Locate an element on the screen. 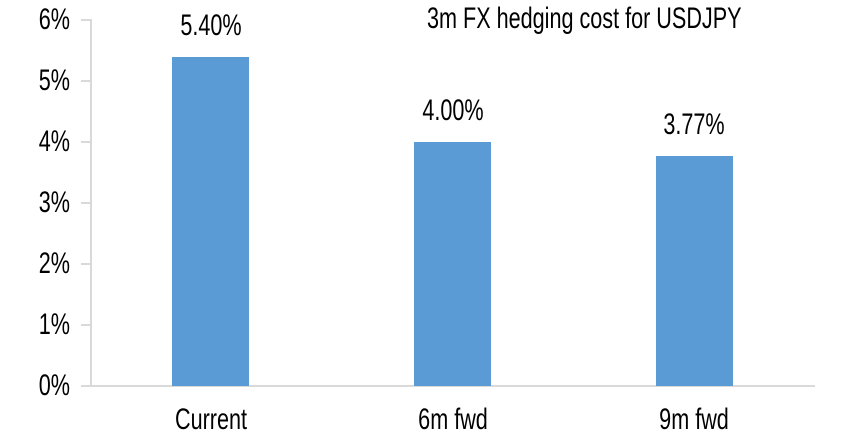 The height and width of the screenshot is (441, 852). chart-title: 3m FX hedging cost for USDJPY is located at coordinates (584, 18).